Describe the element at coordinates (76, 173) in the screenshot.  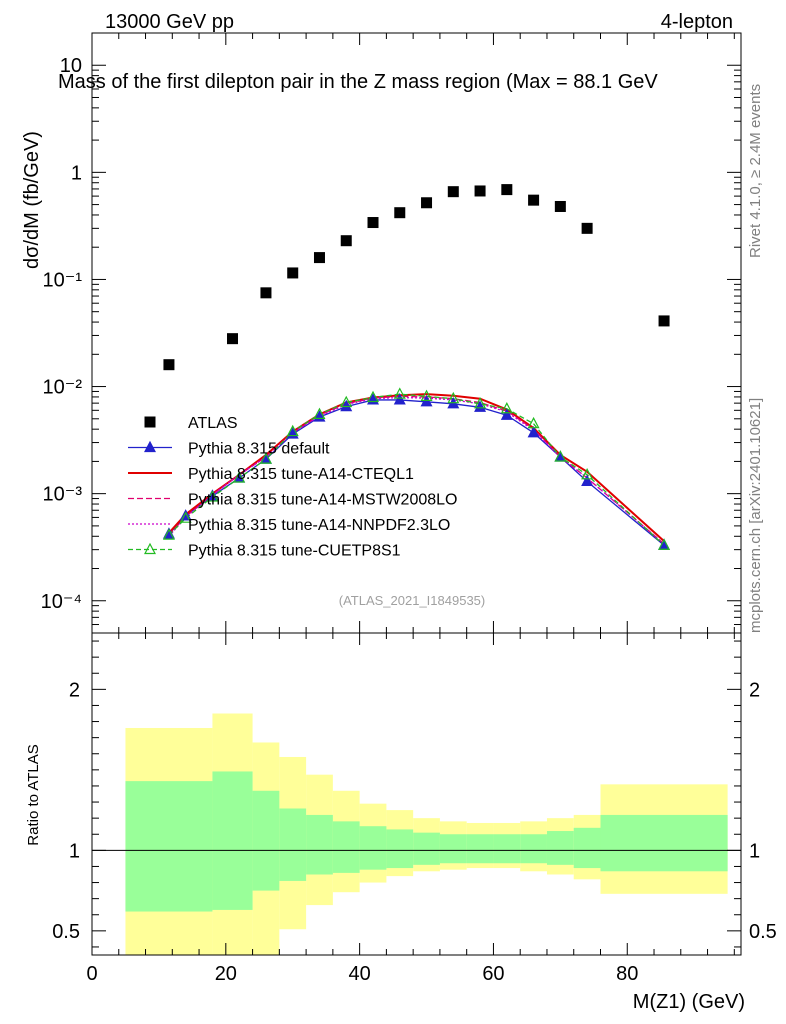
I see `main-y-tick-label: 1` at that location.